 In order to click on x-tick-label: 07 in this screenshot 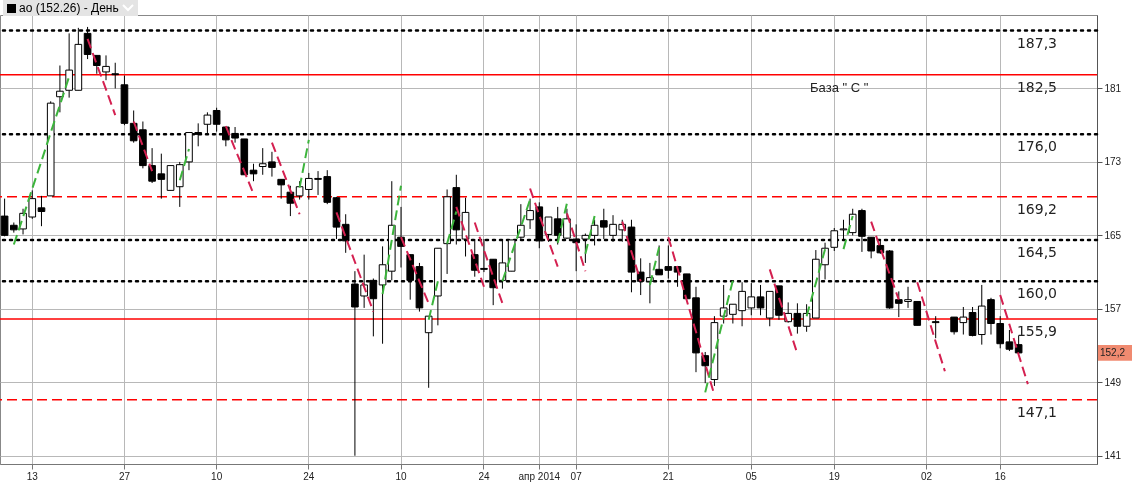, I will do `click(576, 476)`.